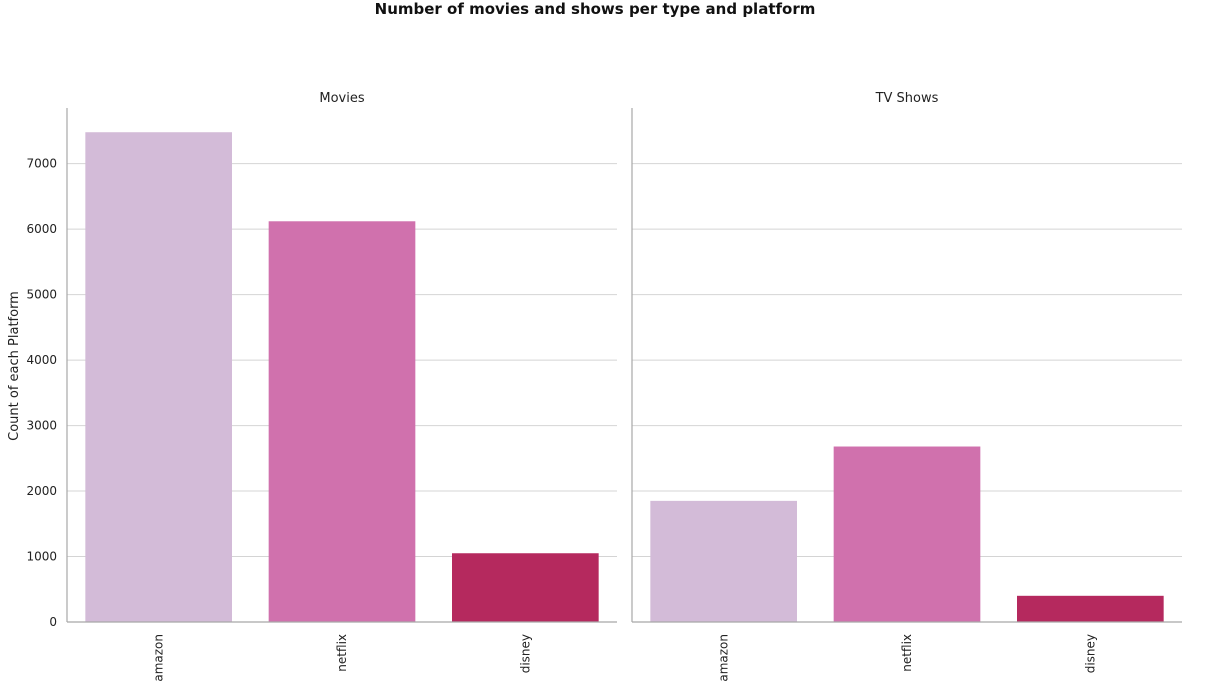  What do you see at coordinates (41, 360) in the screenshot?
I see `y-tick-label: 4000` at bounding box center [41, 360].